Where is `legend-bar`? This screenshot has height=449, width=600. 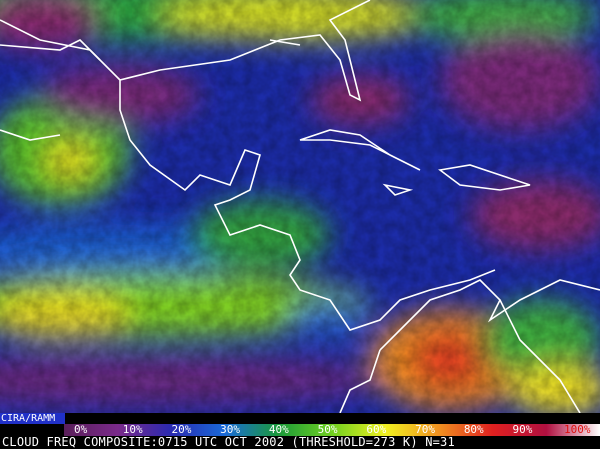
legend-bar is located at coordinates (332, 430).